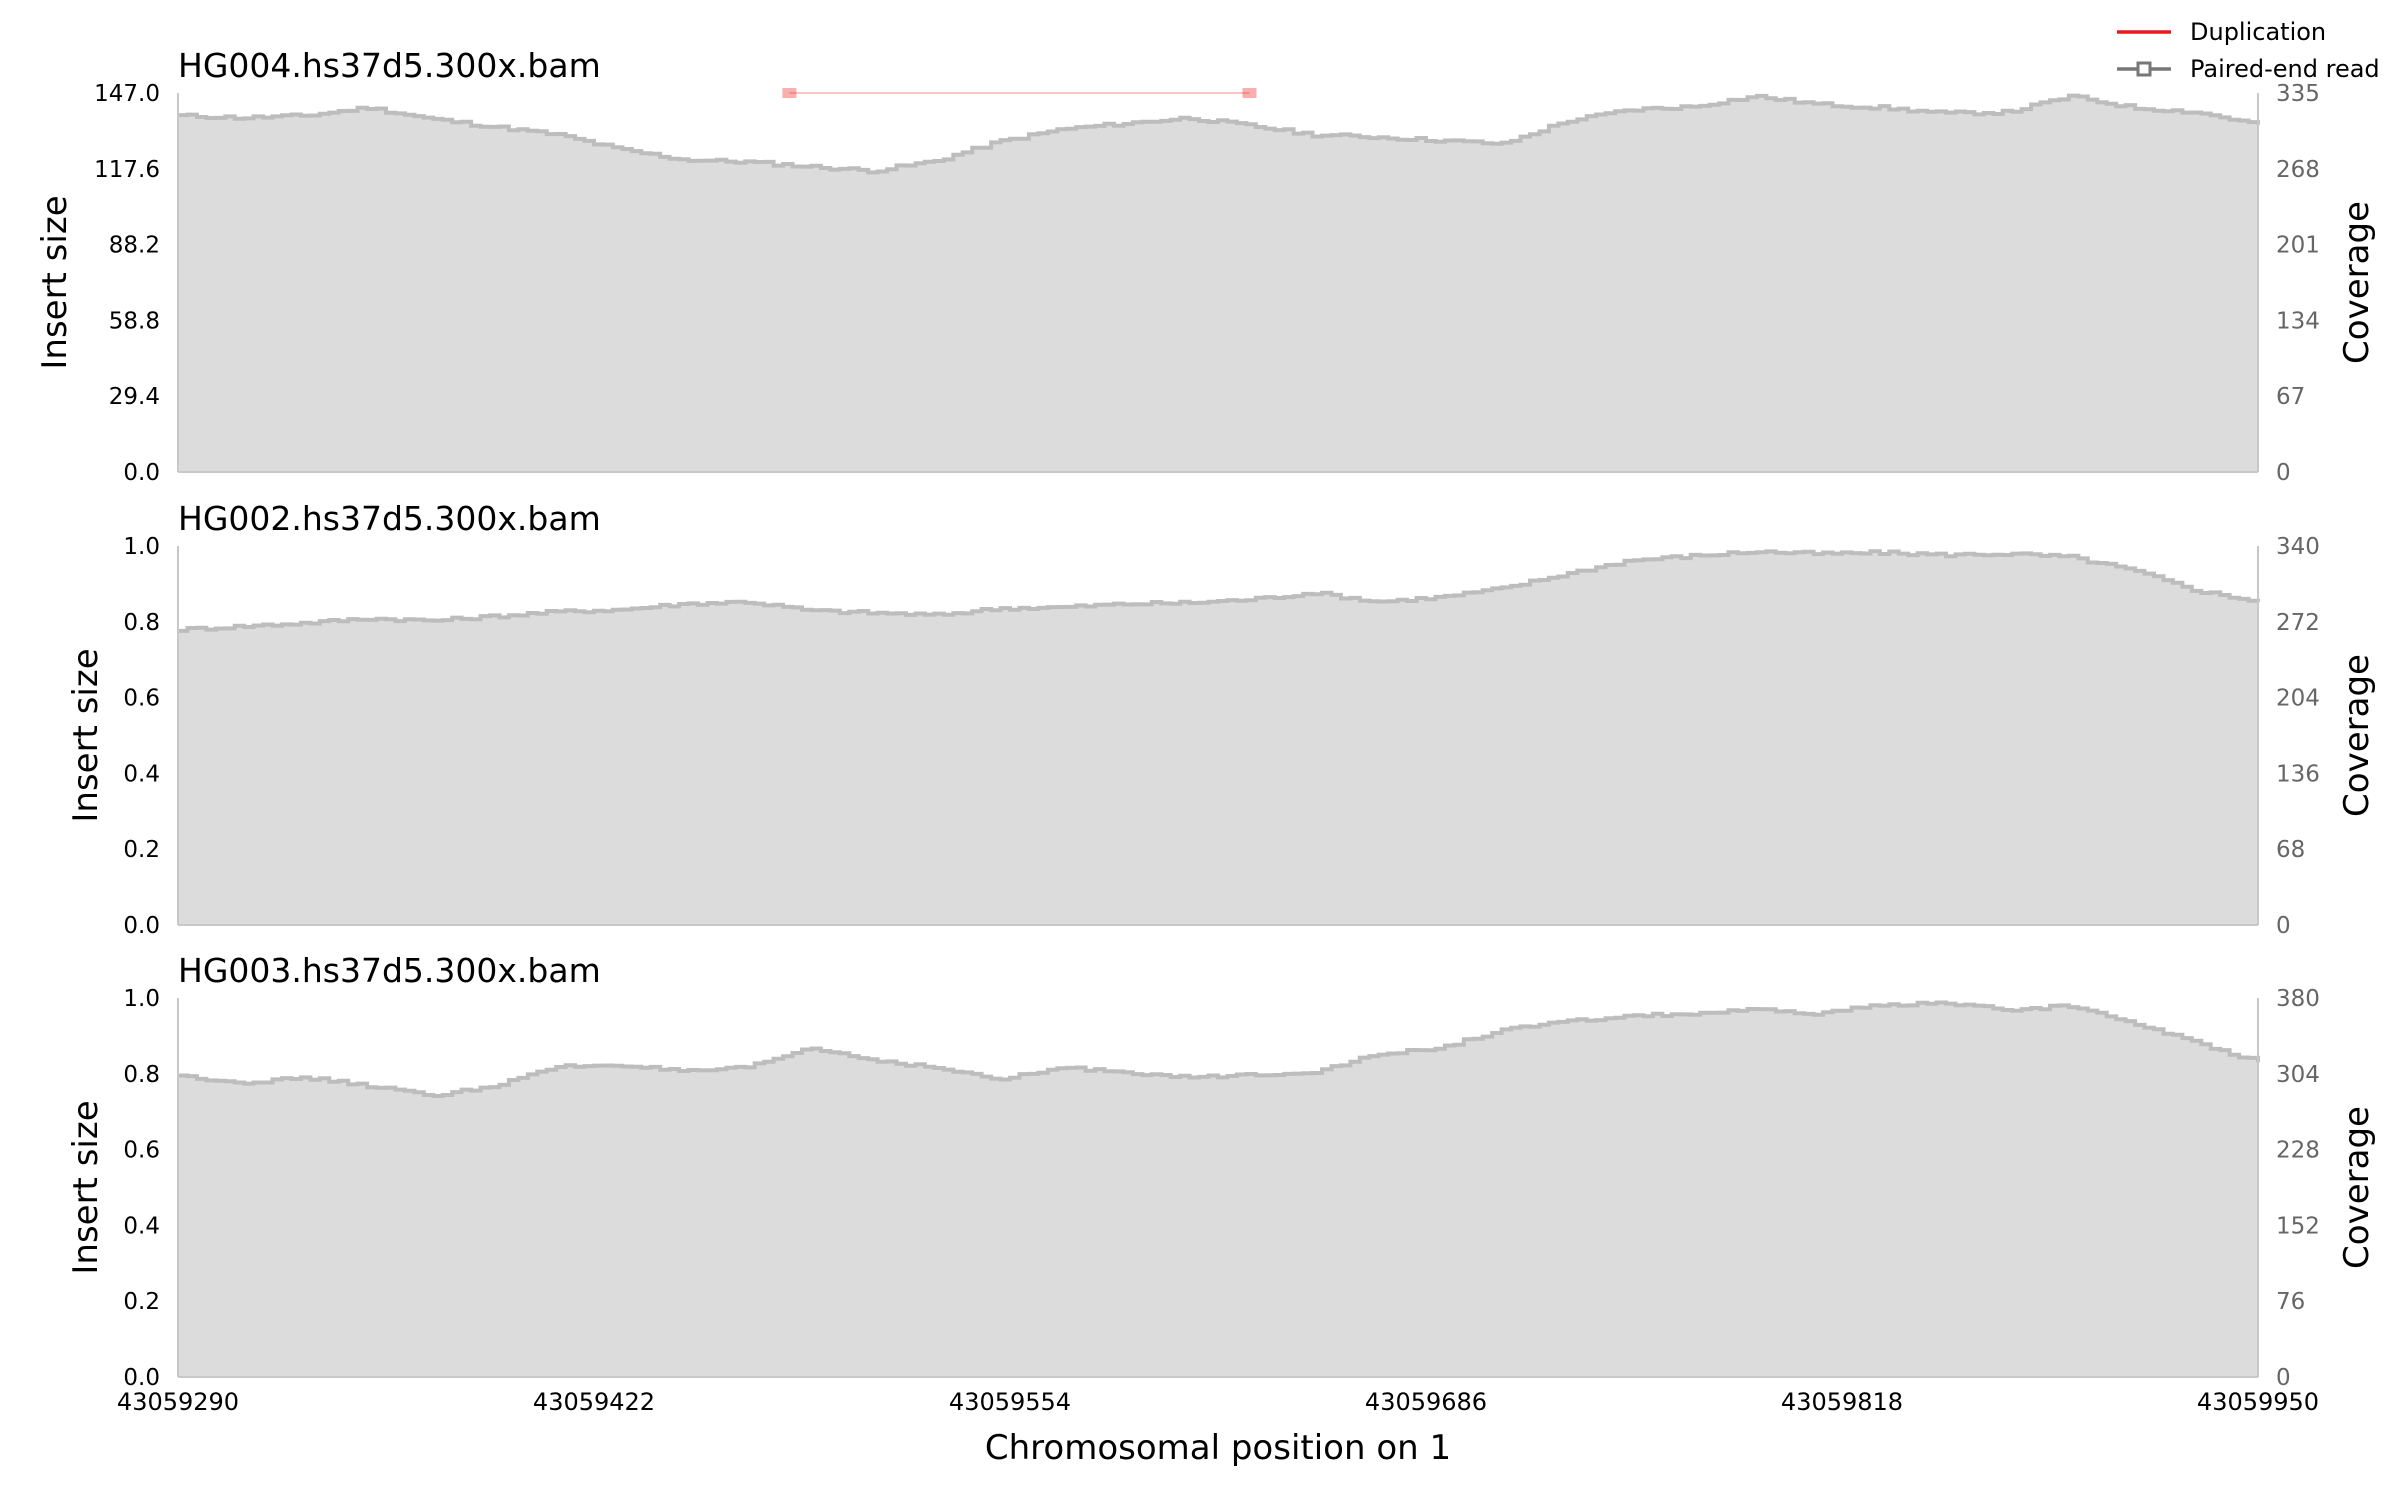  What do you see at coordinates (2258, 32) in the screenshot?
I see `legend-label: Duplication` at bounding box center [2258, 32].